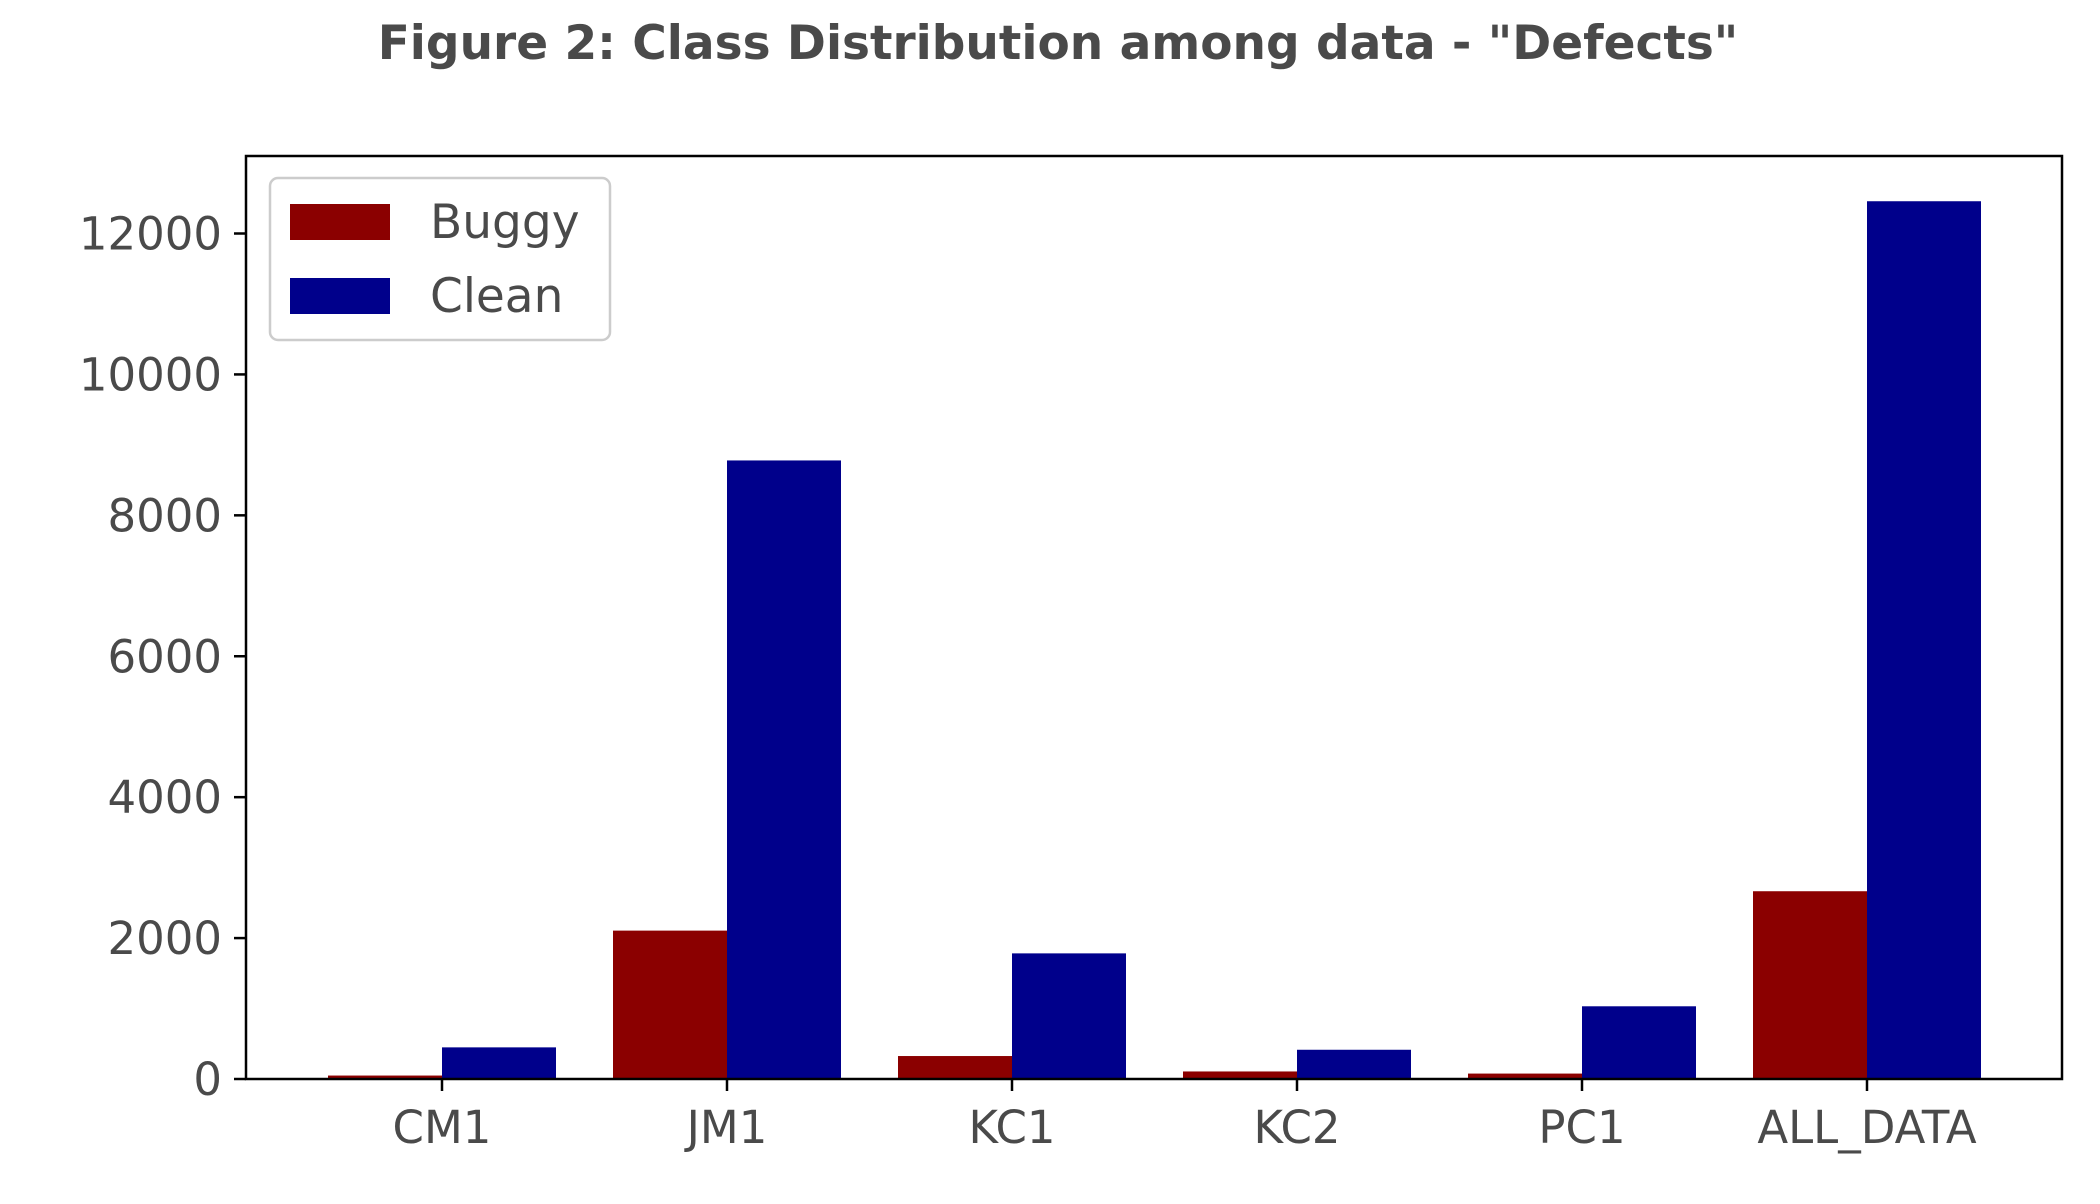  What do you see at coordinates (1240, 1075) in the screenshot?
I see `bar-buggy-kc2` at bounding box center [1240, 1075].